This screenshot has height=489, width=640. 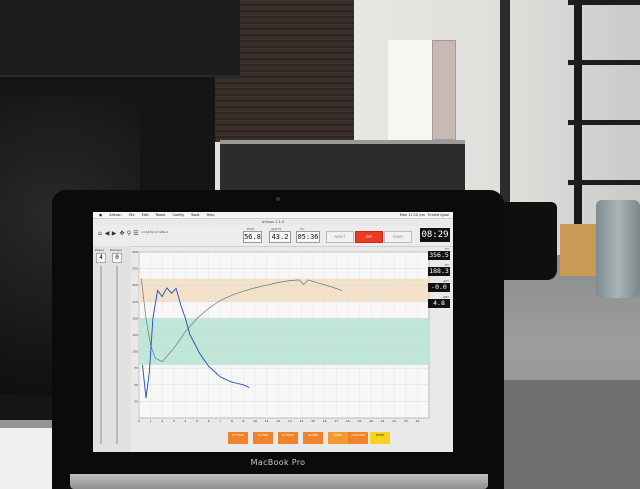 What do you see at coordinates (232, 421) in the screenshot?
I see `x-tick-label: 8` at bounding box center [232, 421].